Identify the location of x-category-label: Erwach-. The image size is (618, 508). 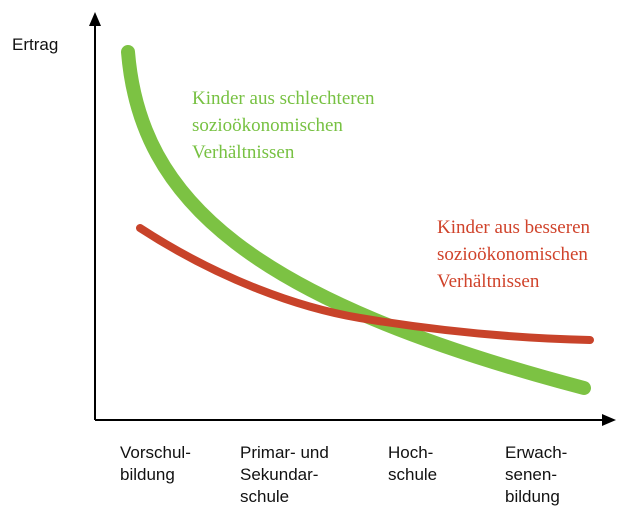
(536, 452).